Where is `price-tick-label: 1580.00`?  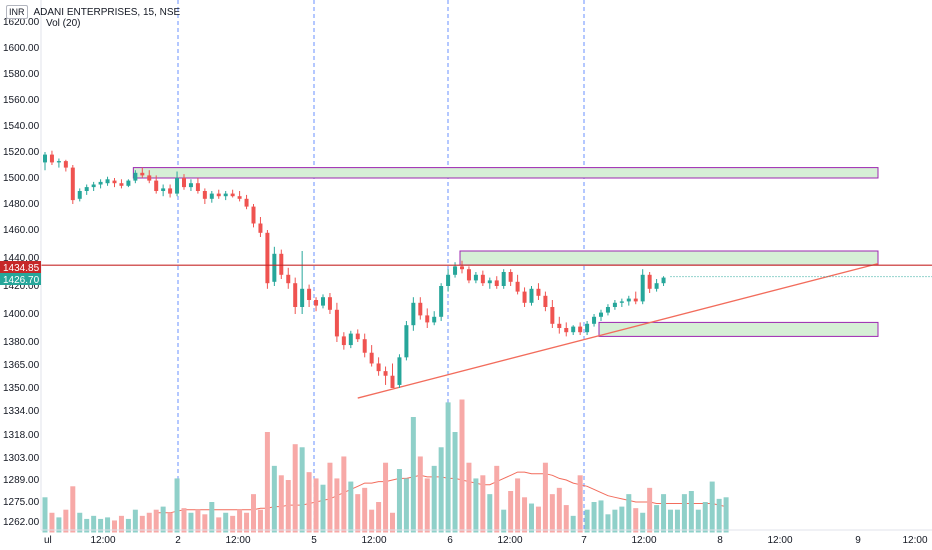
price-tick-label: 1580.00 is located at coordinates (21, 74).